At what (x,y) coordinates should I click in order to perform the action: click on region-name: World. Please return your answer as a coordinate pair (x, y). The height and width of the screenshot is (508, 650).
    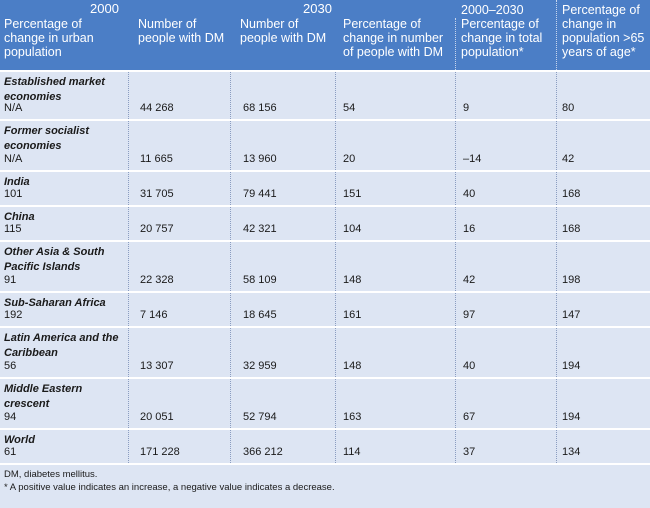
    Looking at the image, I should click on (19, 440).